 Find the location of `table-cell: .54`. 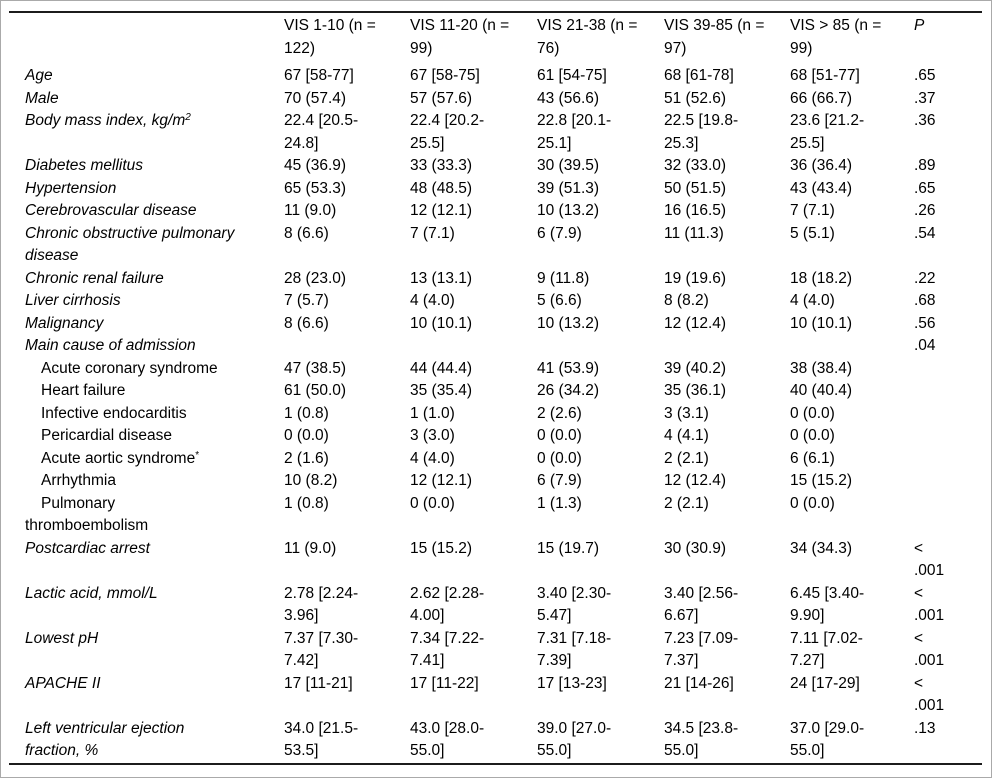

table-cell: .54 is located at coordinates (925, 233).